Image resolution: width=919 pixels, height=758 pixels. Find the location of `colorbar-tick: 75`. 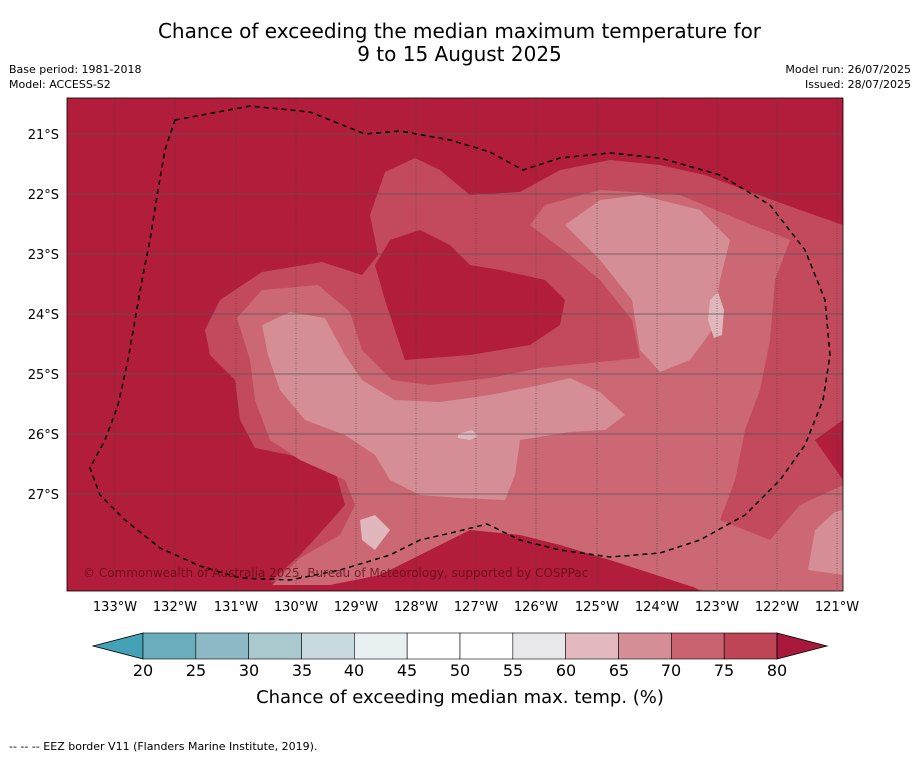

colorbar-tick: 75 is located at coordinates (724, 670).